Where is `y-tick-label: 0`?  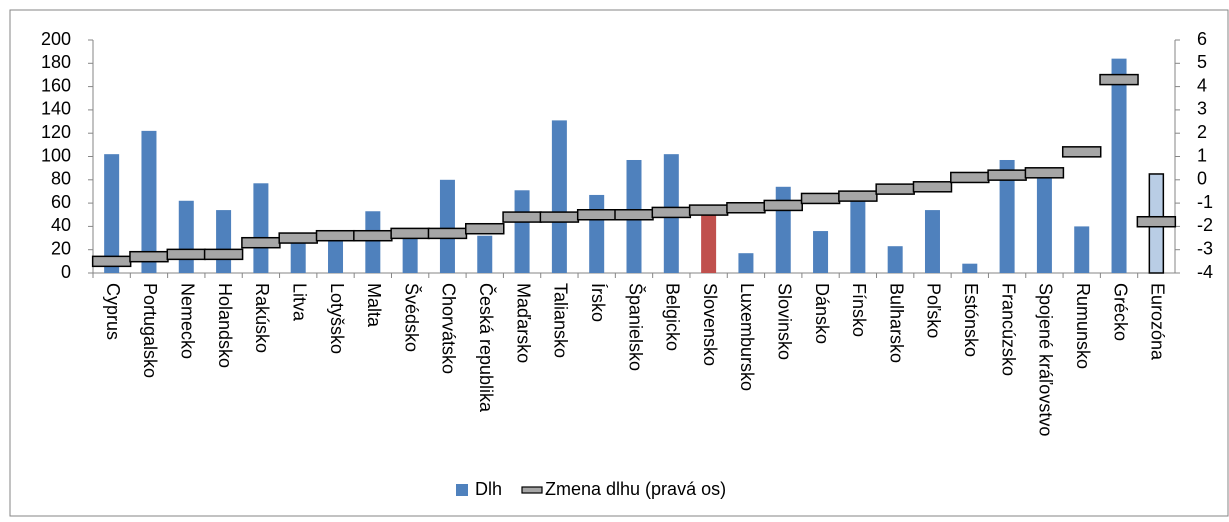
y-tick-label: 0 is located at coordinates (66, 272).